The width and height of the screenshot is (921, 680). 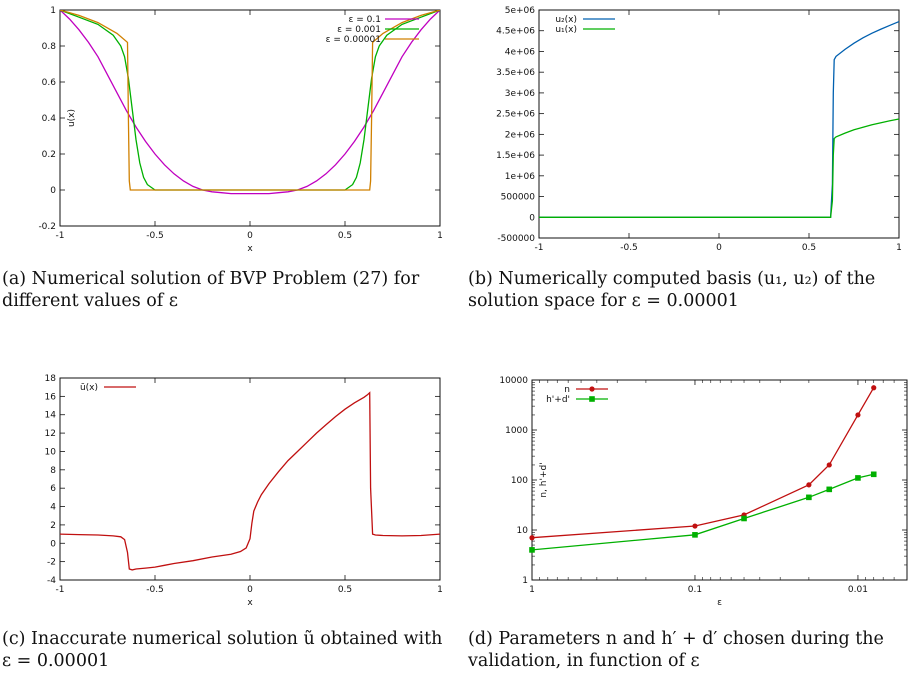 What do you see at coordinates (695, 590) in the screenshot?
I see `x-tick-label: 0.1` at bounding box center [695, 590].